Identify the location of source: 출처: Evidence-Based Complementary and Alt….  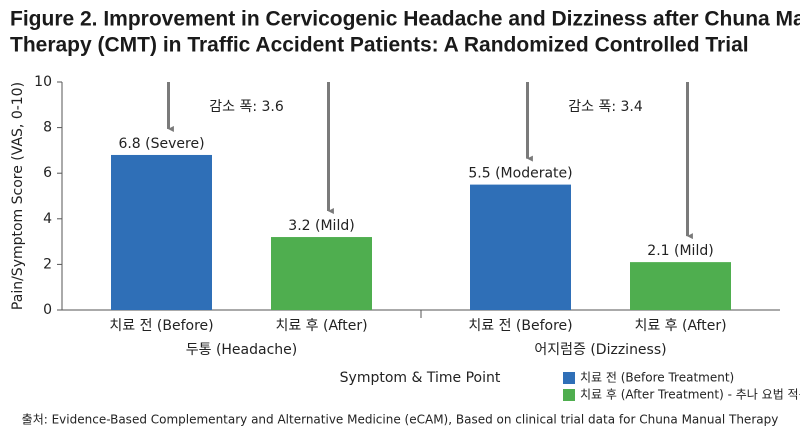
(400, 420).